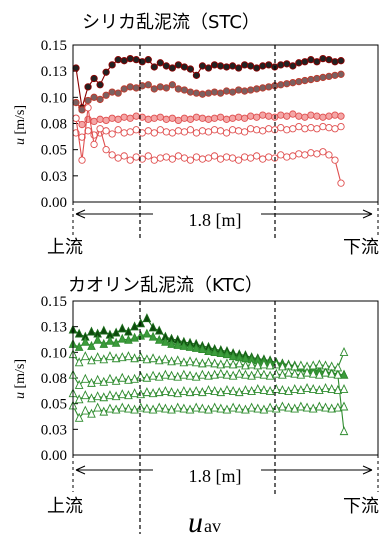 This screenshot has width=387, height=542. I want to click on kaolin-downstream-label: 下流, so click(361, 506).